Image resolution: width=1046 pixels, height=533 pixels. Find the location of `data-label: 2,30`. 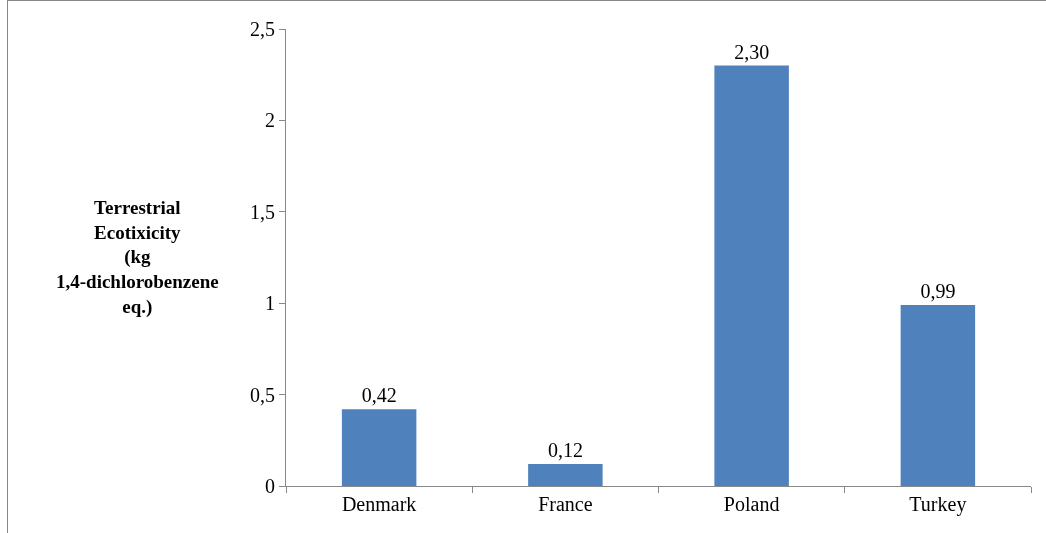

data-label: 2,30 is located at coordinates (752, 51).